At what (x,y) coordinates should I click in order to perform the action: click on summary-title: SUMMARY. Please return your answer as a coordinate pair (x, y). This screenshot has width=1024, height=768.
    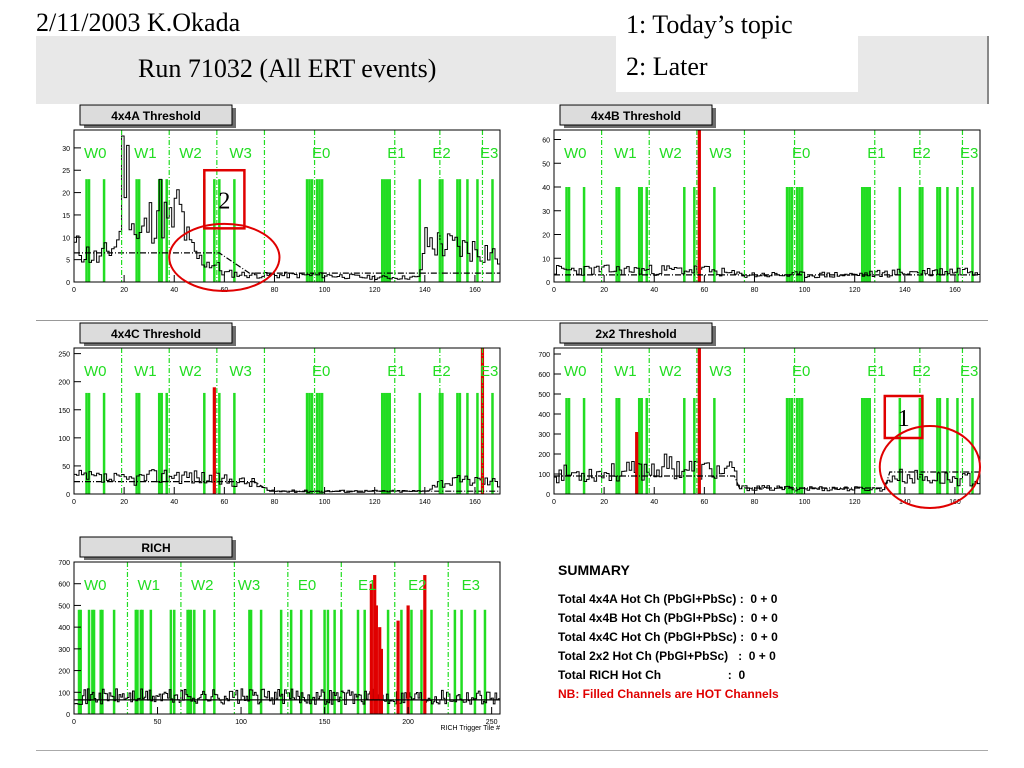
    Looking at the image, I should click on (594, 570).